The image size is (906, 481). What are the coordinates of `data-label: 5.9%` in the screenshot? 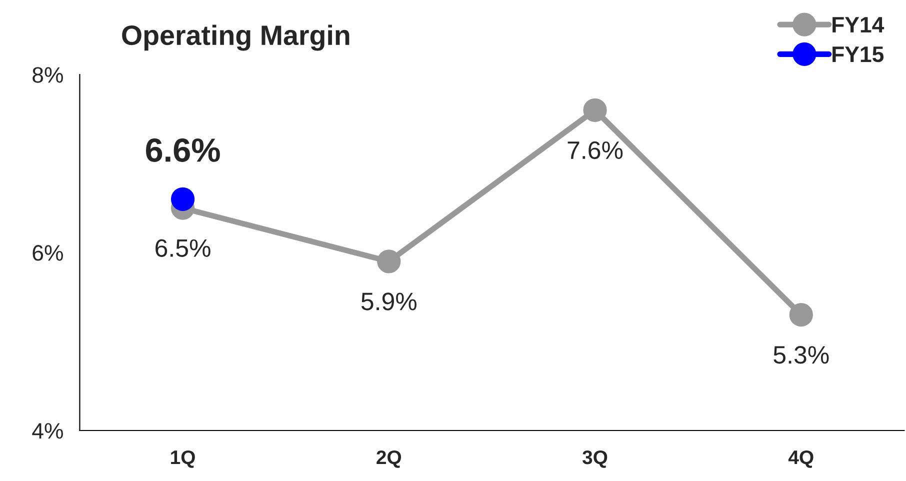 It's located at (389, 301).